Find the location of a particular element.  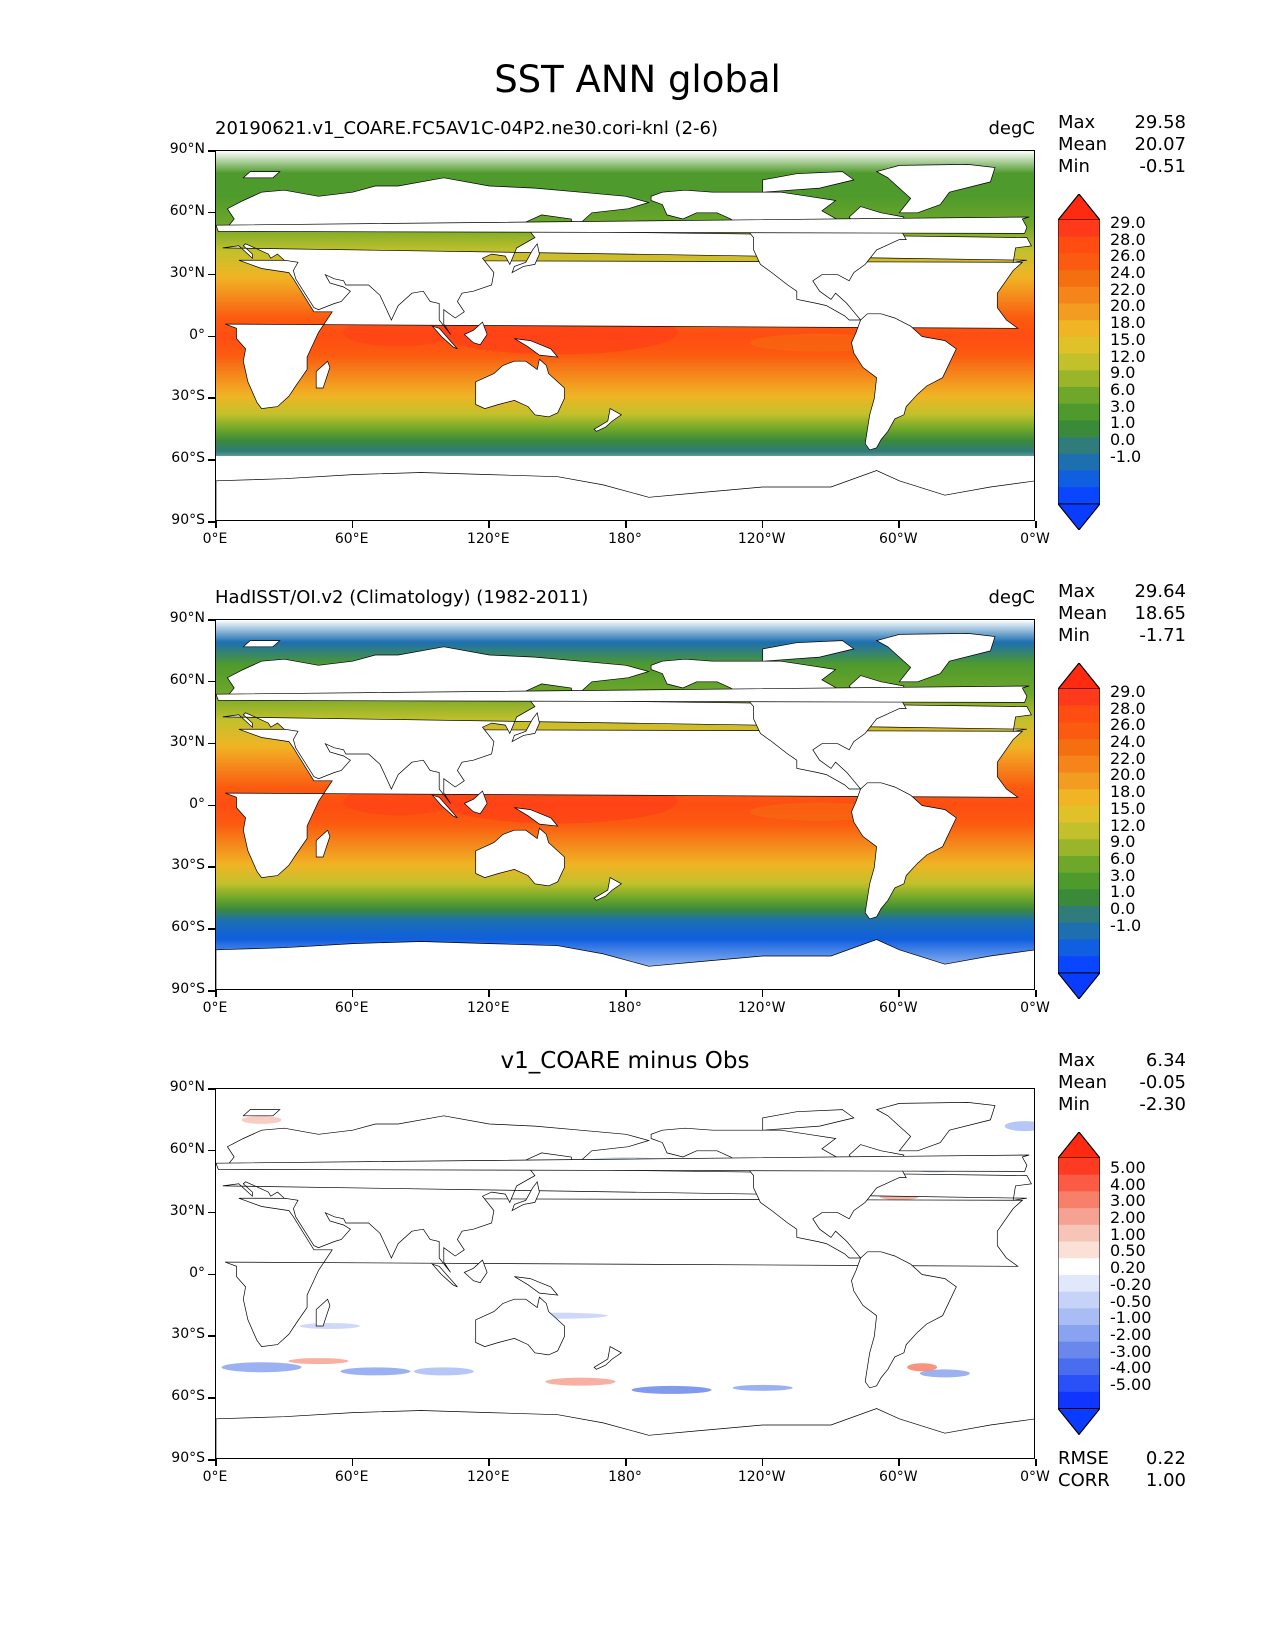

landmass-svalbard is located at coordinates (261, 644).